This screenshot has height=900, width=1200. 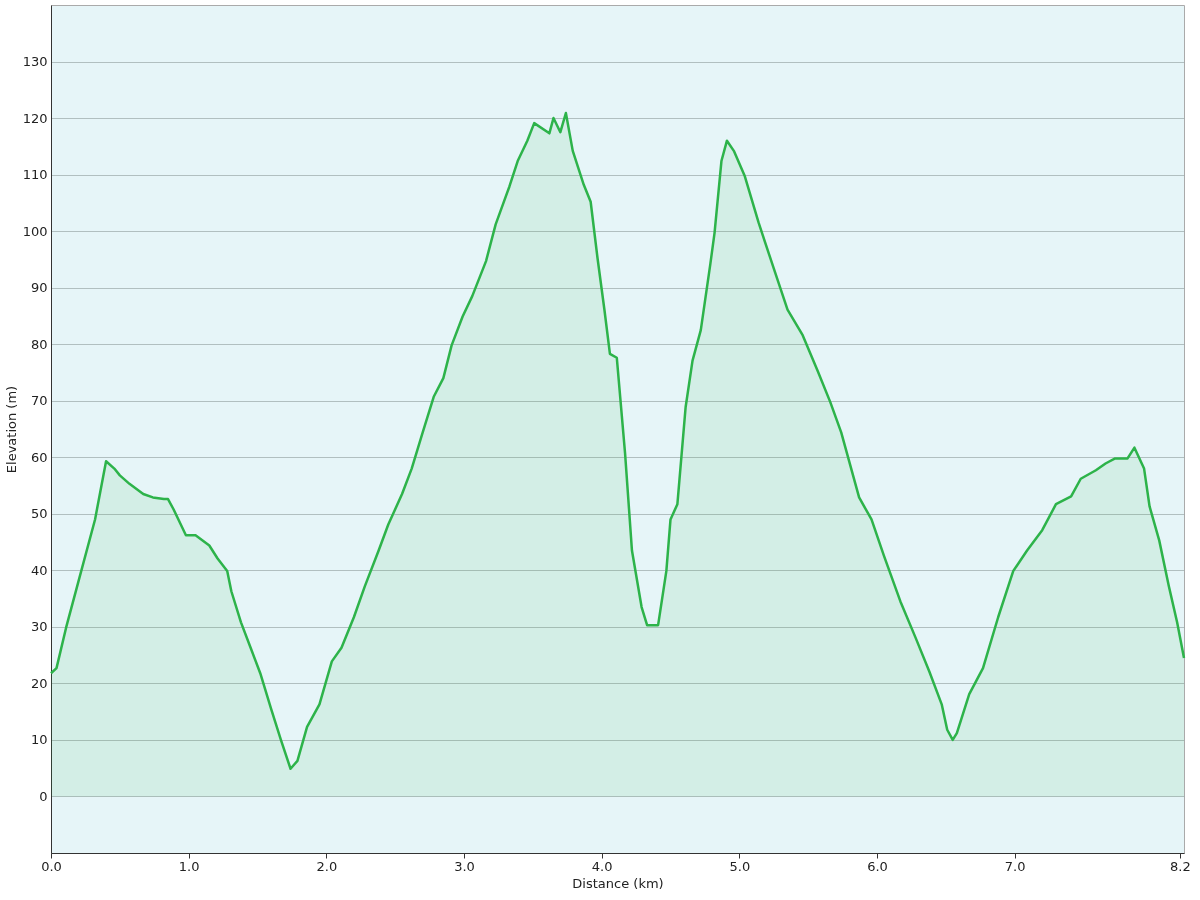 What do you see at coordinates (39, 627) in the screenshot?
I see `y-tick-label: 30` at bounding box center [39, 627].